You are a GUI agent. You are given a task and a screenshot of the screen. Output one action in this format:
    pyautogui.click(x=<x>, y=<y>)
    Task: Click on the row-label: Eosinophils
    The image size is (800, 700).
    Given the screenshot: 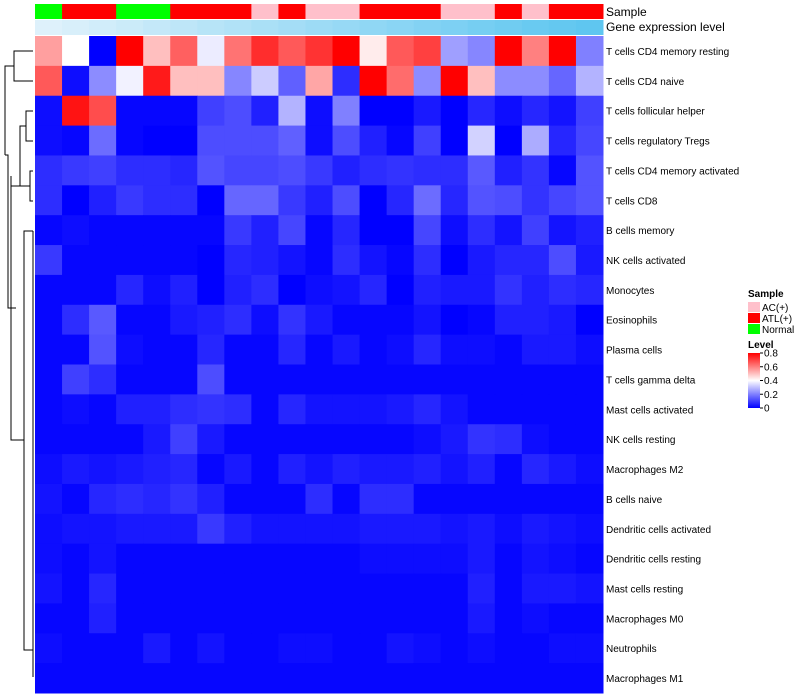 What is the action you would take?
    pyautogui.click(x=631, y=321)
    